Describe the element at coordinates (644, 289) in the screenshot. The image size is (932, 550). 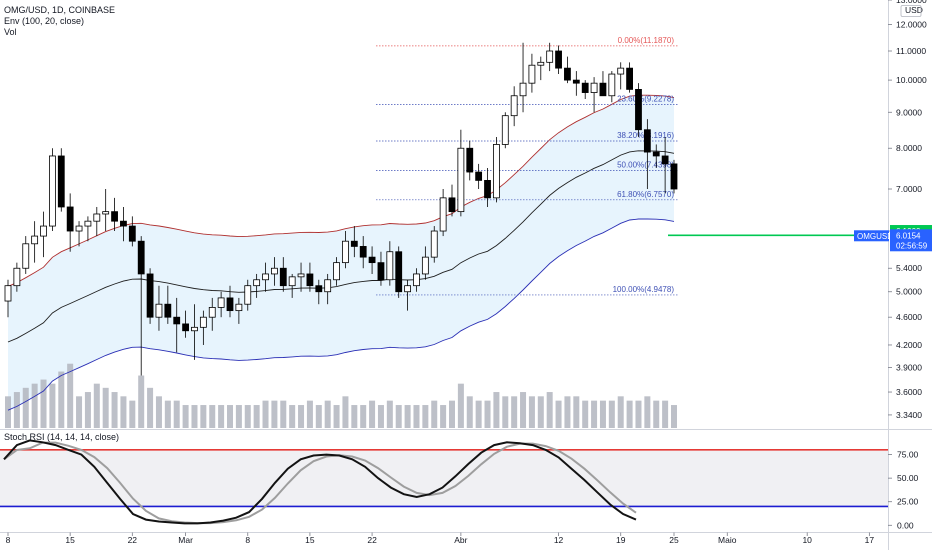
I see `fib-level-label-5: 100.00%(4.9478)` at that location.